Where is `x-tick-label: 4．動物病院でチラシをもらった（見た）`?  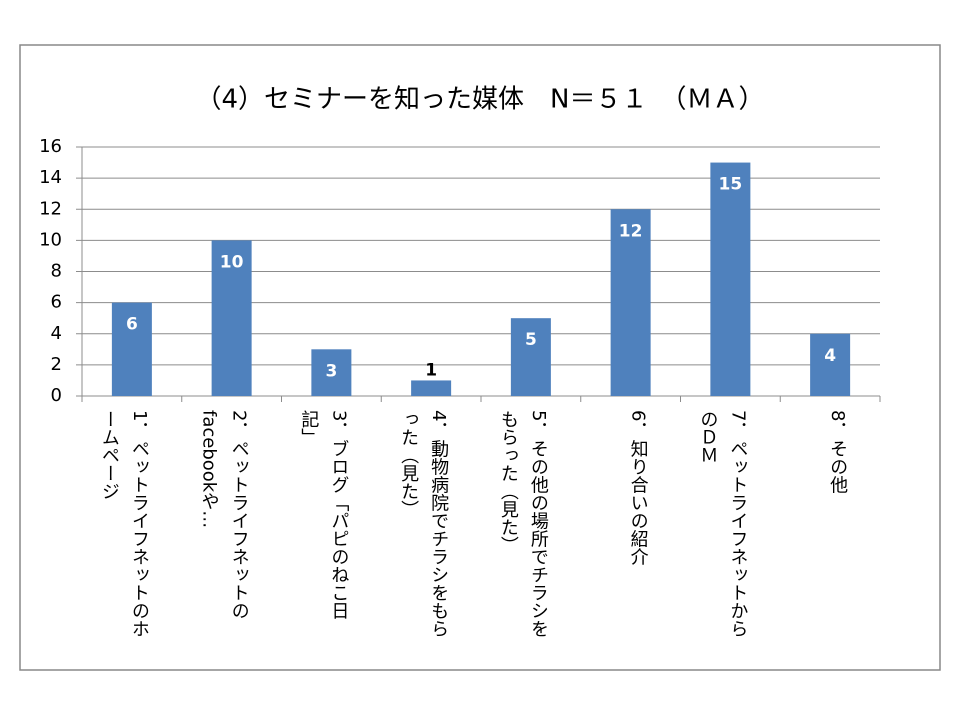
x-tick-label: 4．動物病院でチラシをもらった（見た） is located at coordinates (424, 524).